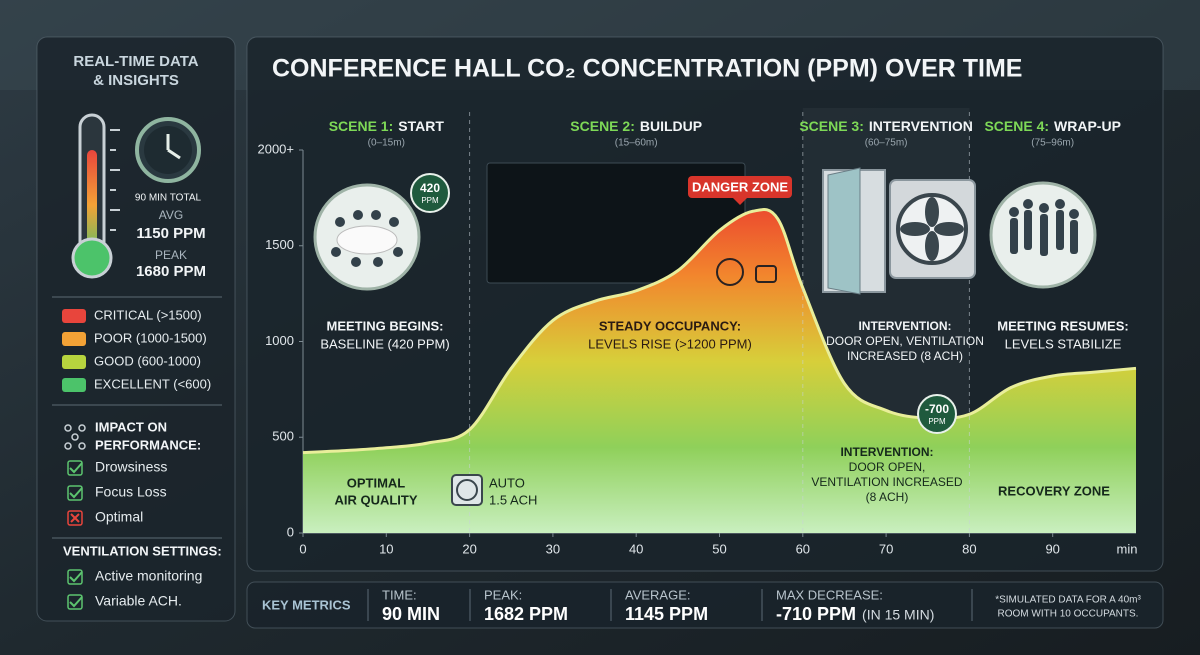 The image size is (1200, 655). Describe the element at coordinates (467, 490) in the screenshot. I see `auto-fan-ring` at that location.